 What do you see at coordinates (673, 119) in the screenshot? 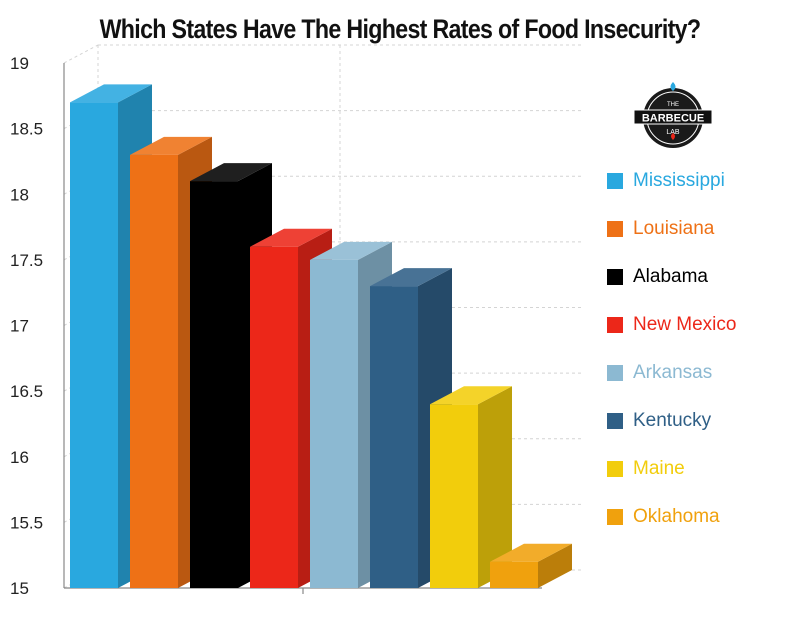
I see `logo-text-barbecue: BARBECUE` at bounding box center [673, 119].